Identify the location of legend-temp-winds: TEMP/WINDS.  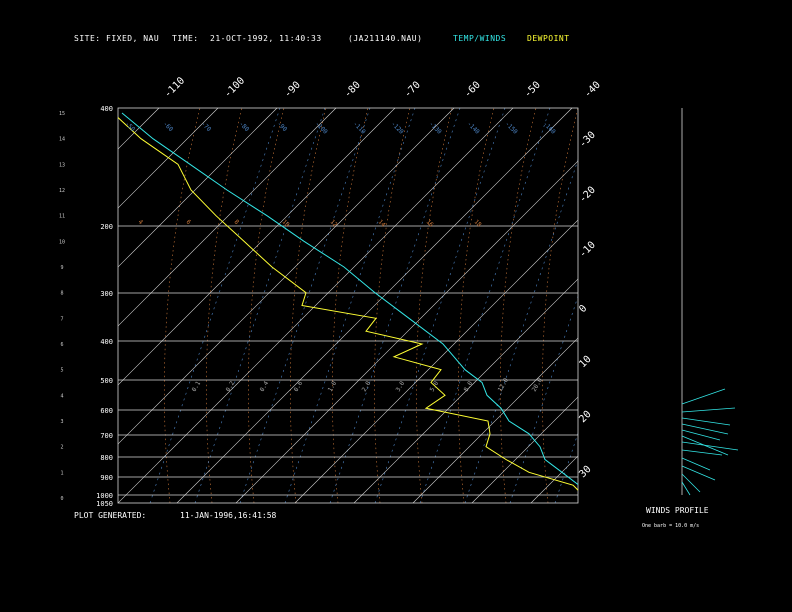
(480, 38).